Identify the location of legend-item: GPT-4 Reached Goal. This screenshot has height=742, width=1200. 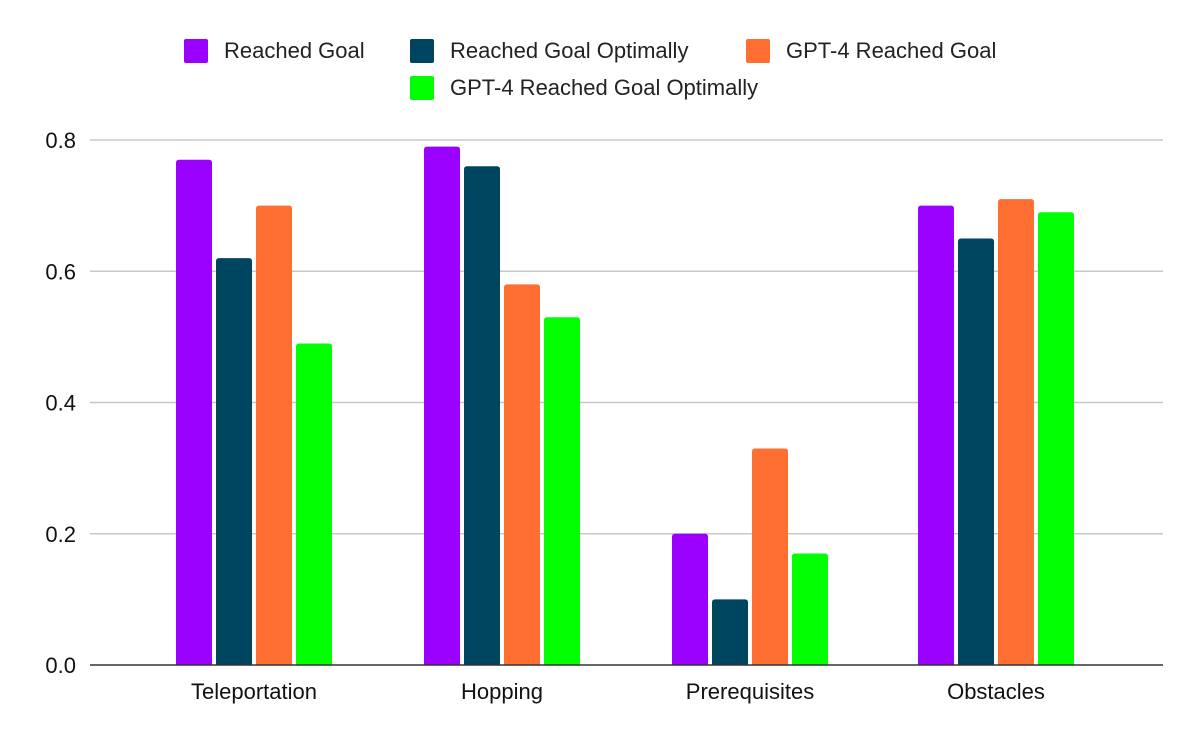
(871, 50).